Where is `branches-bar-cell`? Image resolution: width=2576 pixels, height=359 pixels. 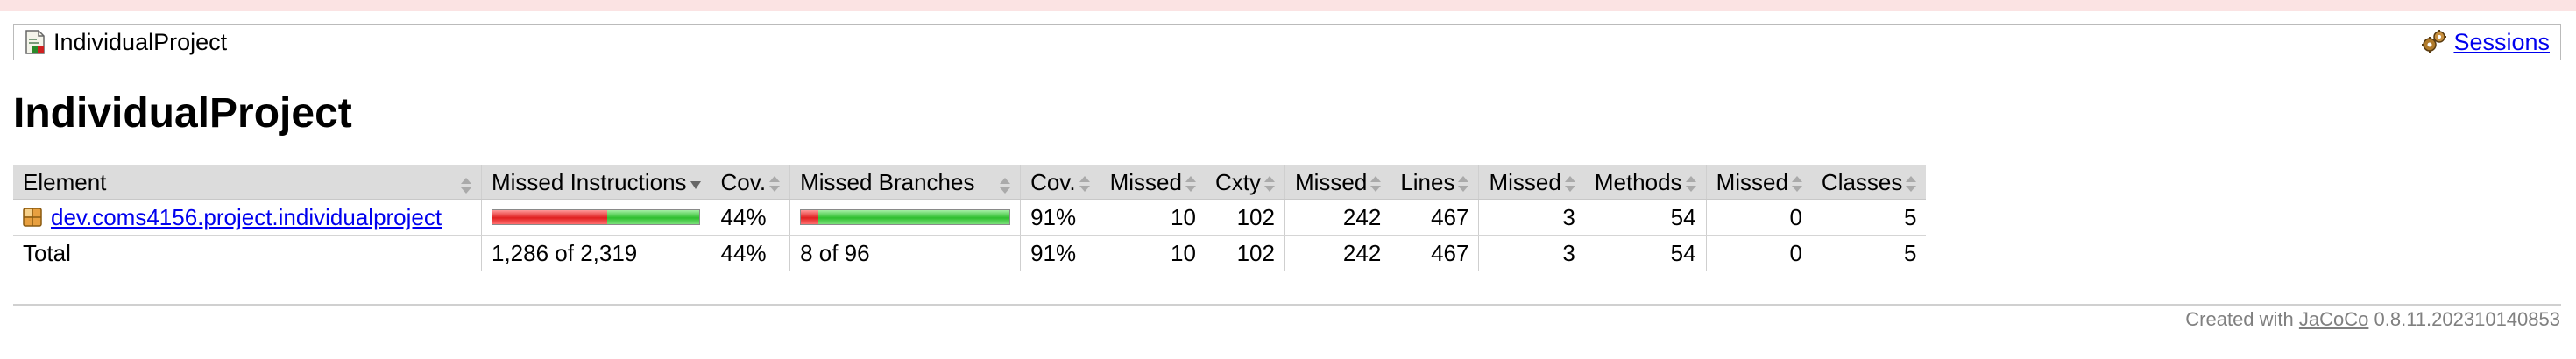 branches-bar-cell is located at coordinates (905, 218).